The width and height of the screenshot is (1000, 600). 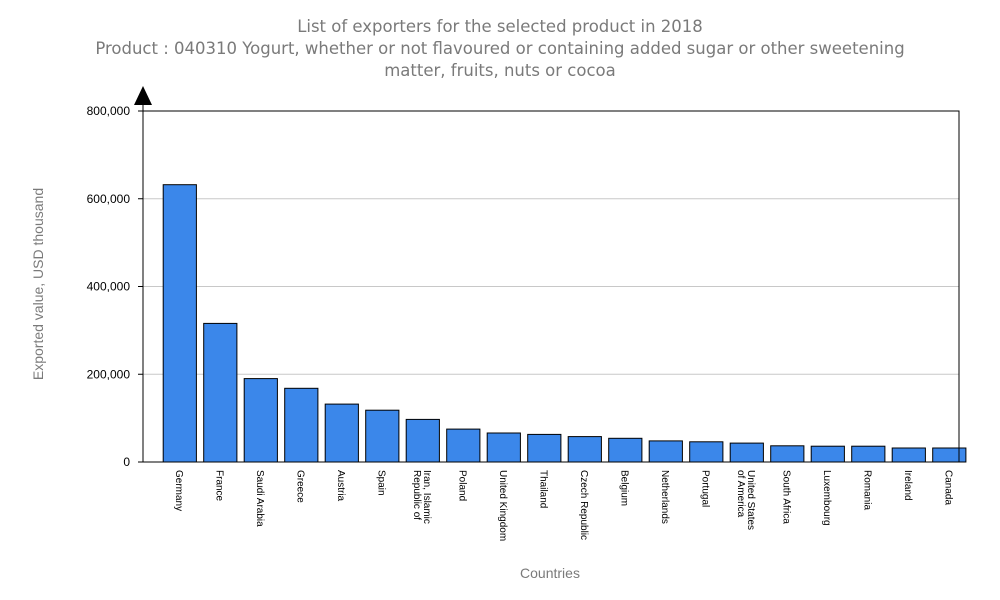 I want to click on y-tick-label: 400,000, so click(x=109, y=287).